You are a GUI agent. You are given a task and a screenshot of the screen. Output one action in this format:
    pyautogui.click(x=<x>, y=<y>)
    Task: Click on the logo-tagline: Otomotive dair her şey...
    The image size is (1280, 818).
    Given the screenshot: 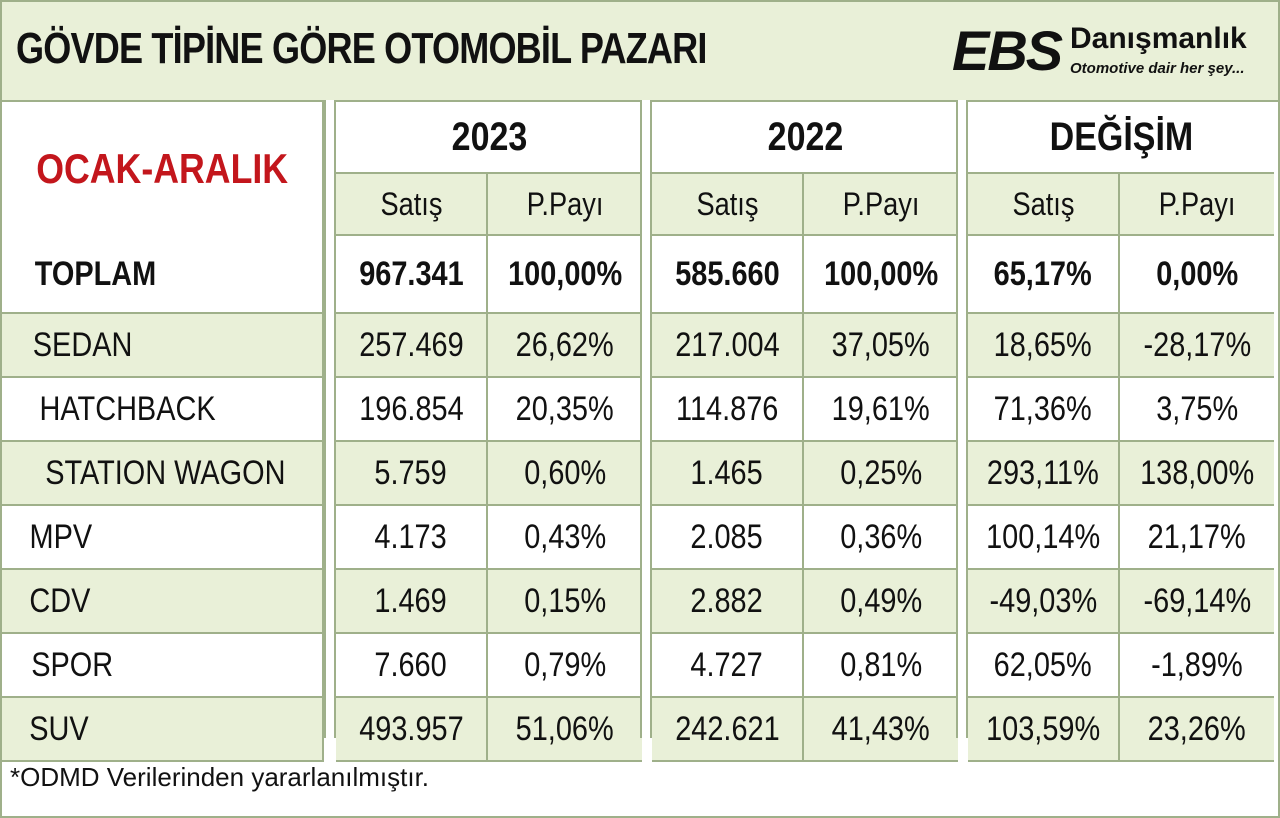 What is the action you would take?
    pyautogui.click(x=1157, y=68)
    